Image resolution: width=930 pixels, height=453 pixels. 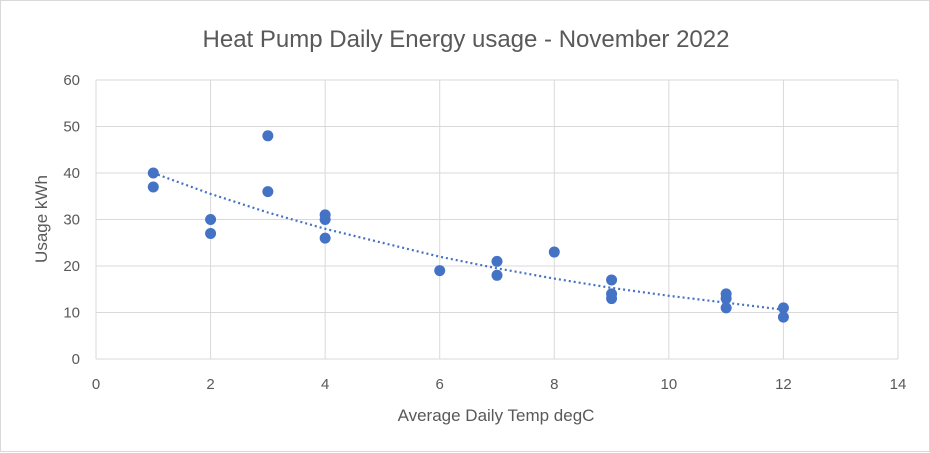 I want to click on x-tick-label: 4, so click(x=325, y=384).